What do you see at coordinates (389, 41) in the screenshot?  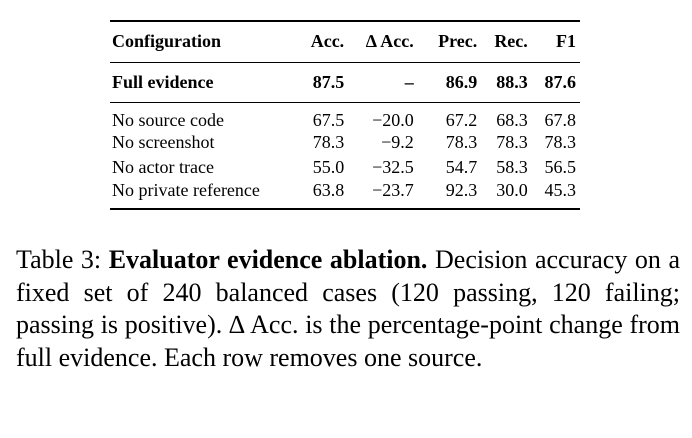 I see `header-delta-acc: ∆ Acc.` at bounding box center [389, 41].